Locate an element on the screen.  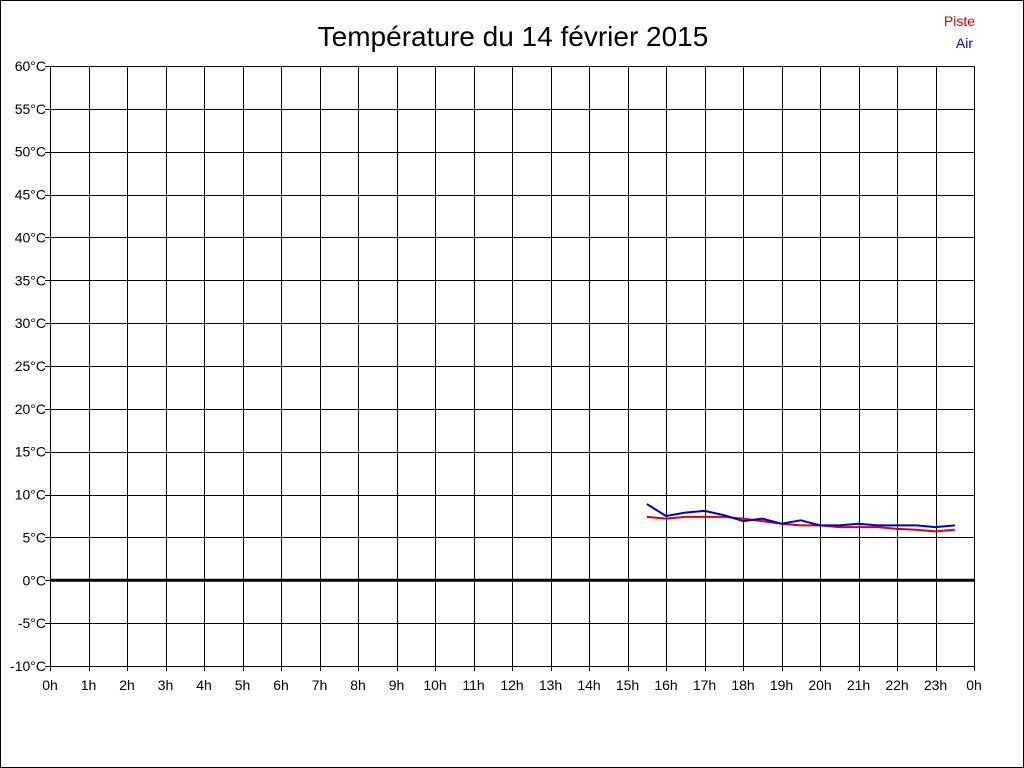
legend-item-piste: Piste is located at coordinates (959, 21).